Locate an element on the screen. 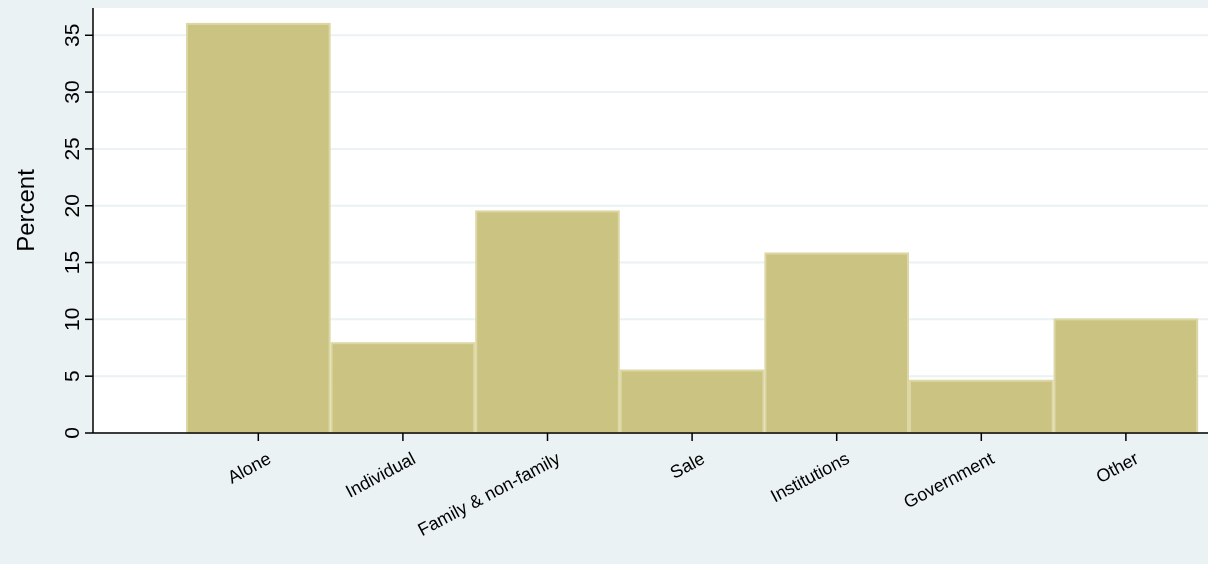 Image resolution: width=1208 pixels, height=564 pixels. y-tick-label: 20 is located at coordinates (71, 206).